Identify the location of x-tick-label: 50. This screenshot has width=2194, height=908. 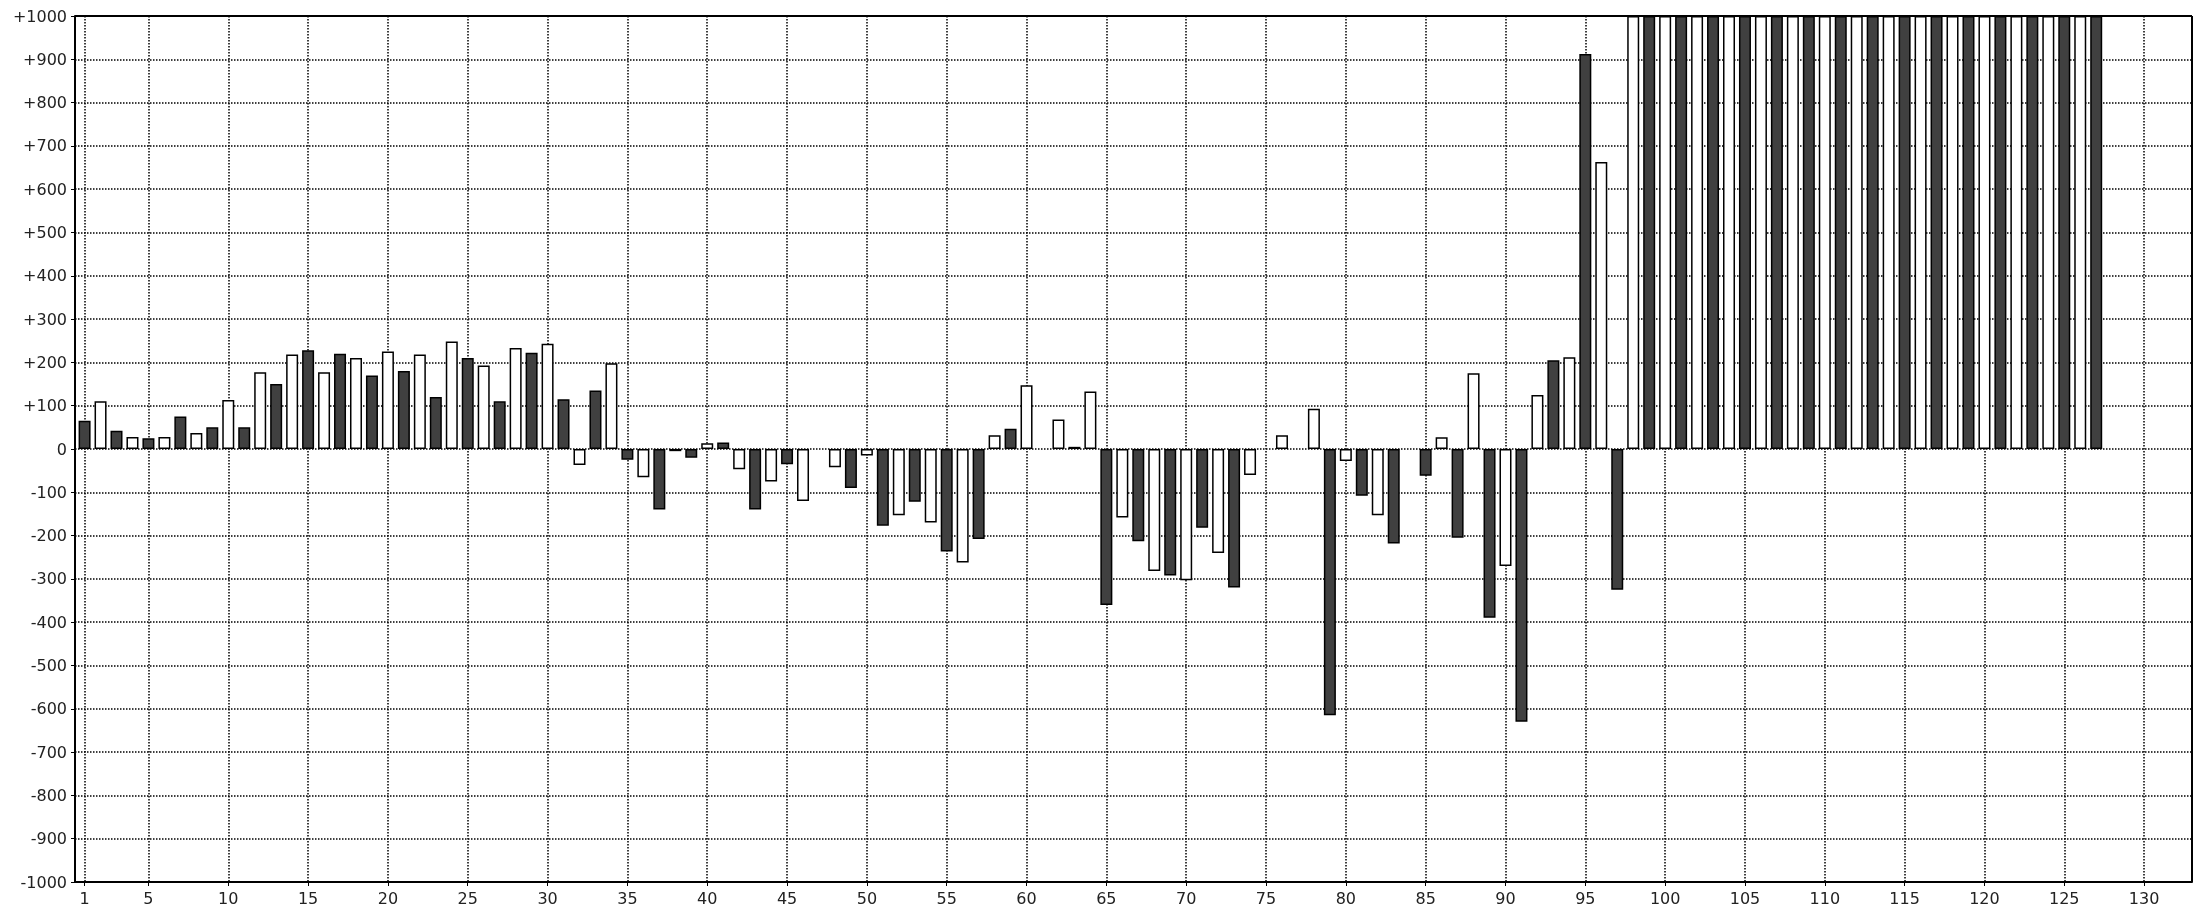
(867, 898).